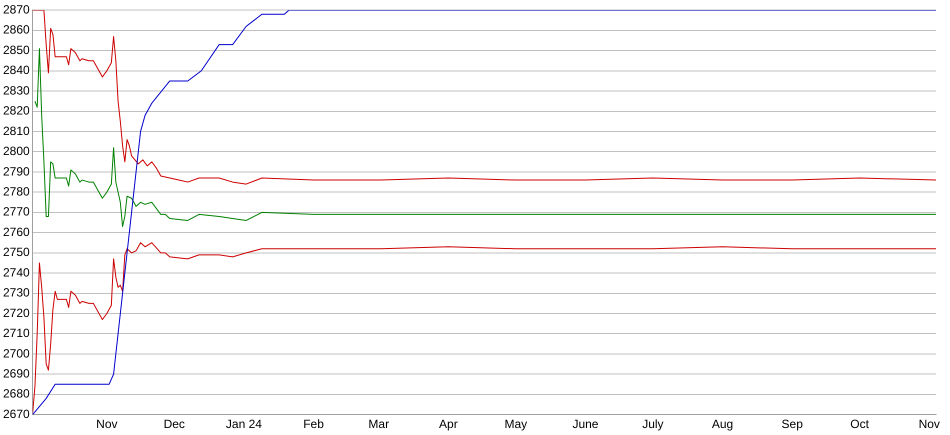 The width and height of the screenshot is (950, 435). What do you see at coordinates (16, 293) in the screenshot?
I see `y-tick-label: 2730` at bounding box center [16, 293].